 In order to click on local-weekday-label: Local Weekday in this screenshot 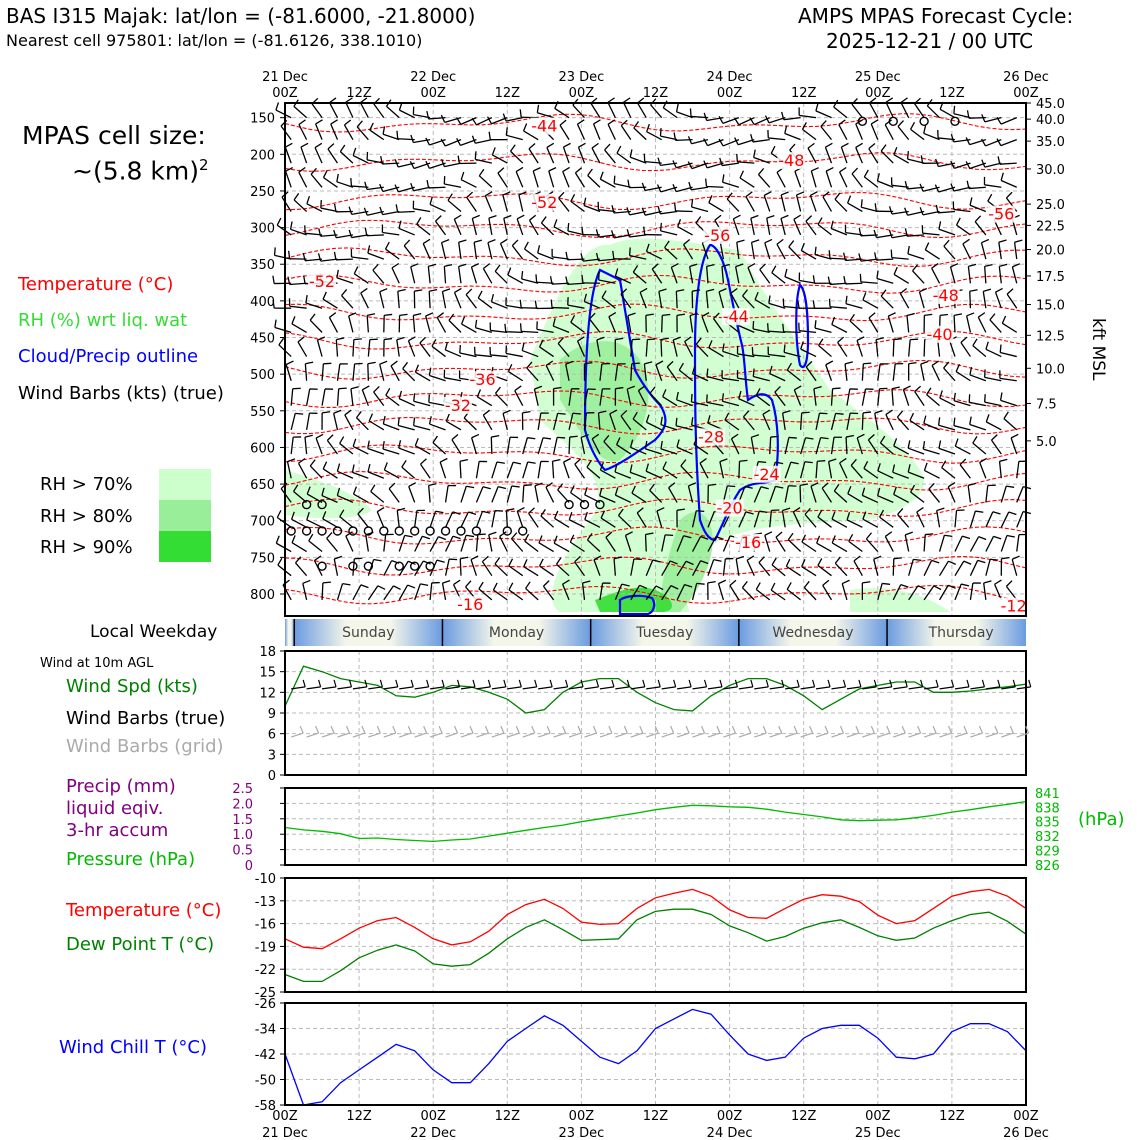, I will do `click(154, 632)`.